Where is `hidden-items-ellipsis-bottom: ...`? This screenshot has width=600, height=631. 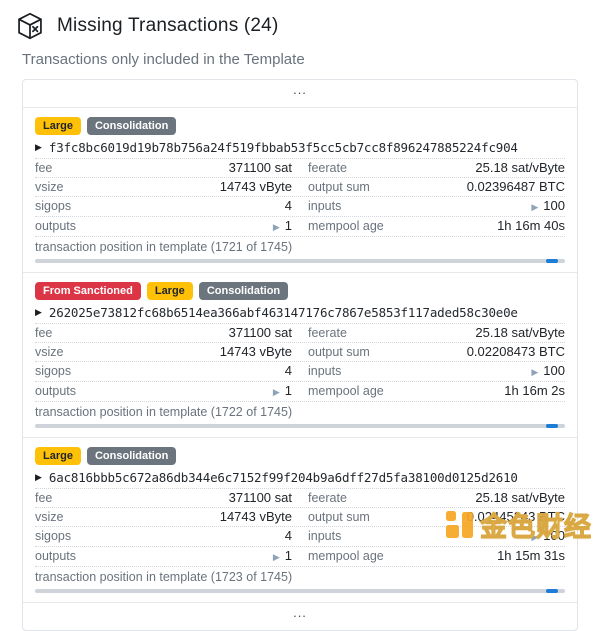 hidden-items-ellipsis-bottom: ... is located at coordinates (300, 616).